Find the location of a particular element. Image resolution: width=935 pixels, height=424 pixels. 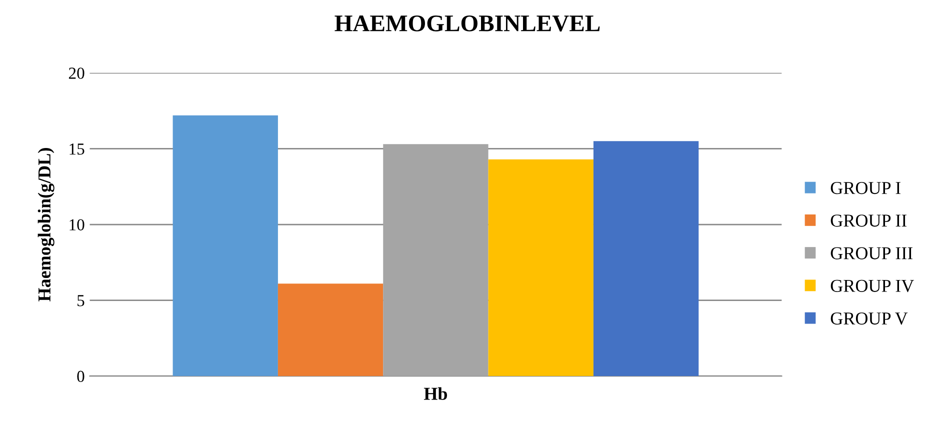

chart-title: HAEMOGLOBINLEVEL is located at coordinates (467, 23).